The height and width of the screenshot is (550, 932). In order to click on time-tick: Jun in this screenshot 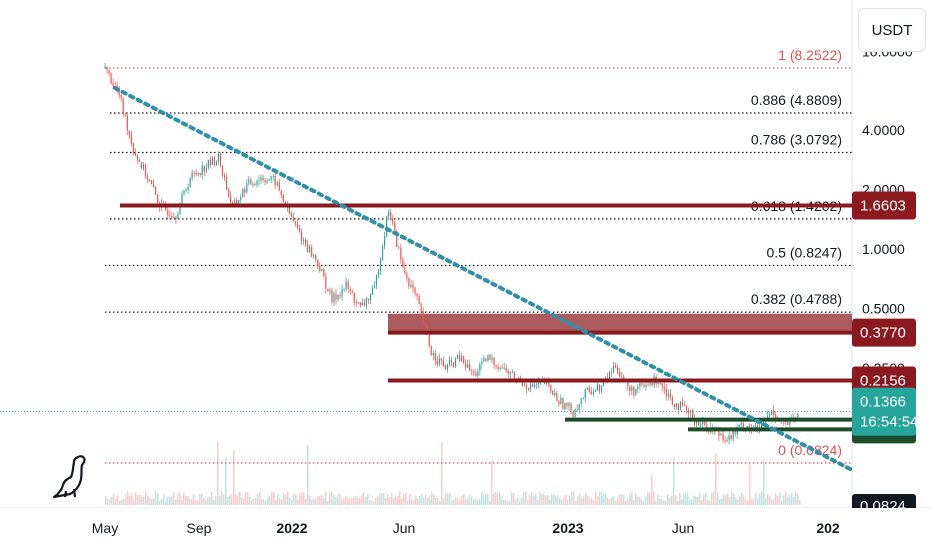, I will do `click(683, 528)`.